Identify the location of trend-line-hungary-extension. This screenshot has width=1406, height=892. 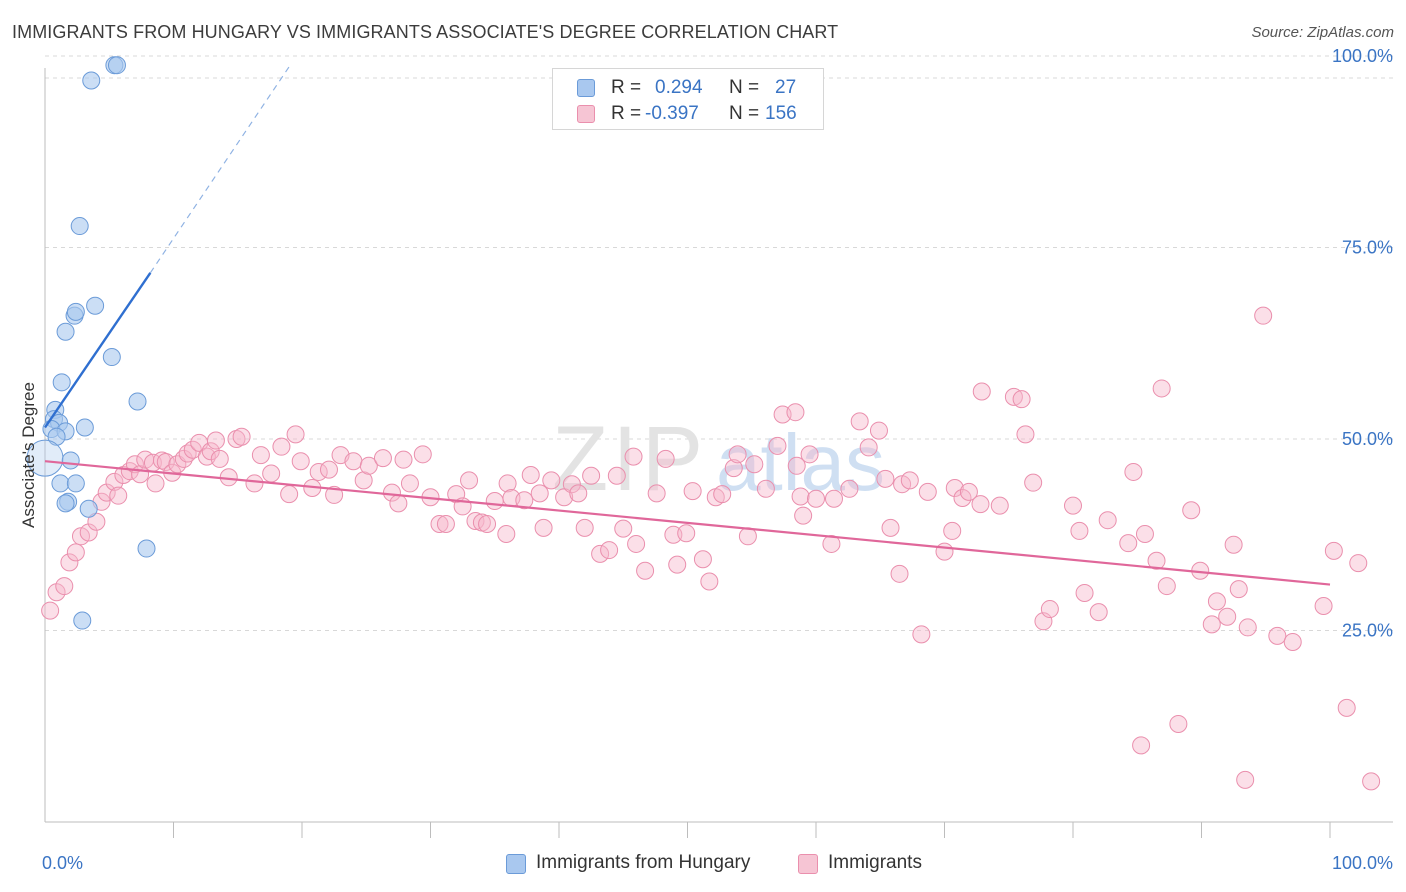
(219, 170).